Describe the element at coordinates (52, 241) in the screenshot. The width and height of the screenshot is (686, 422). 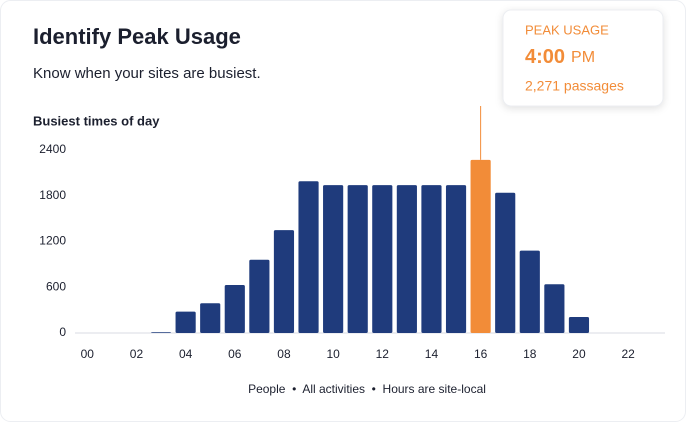
I see `y-tick-label: 1200` at that location.